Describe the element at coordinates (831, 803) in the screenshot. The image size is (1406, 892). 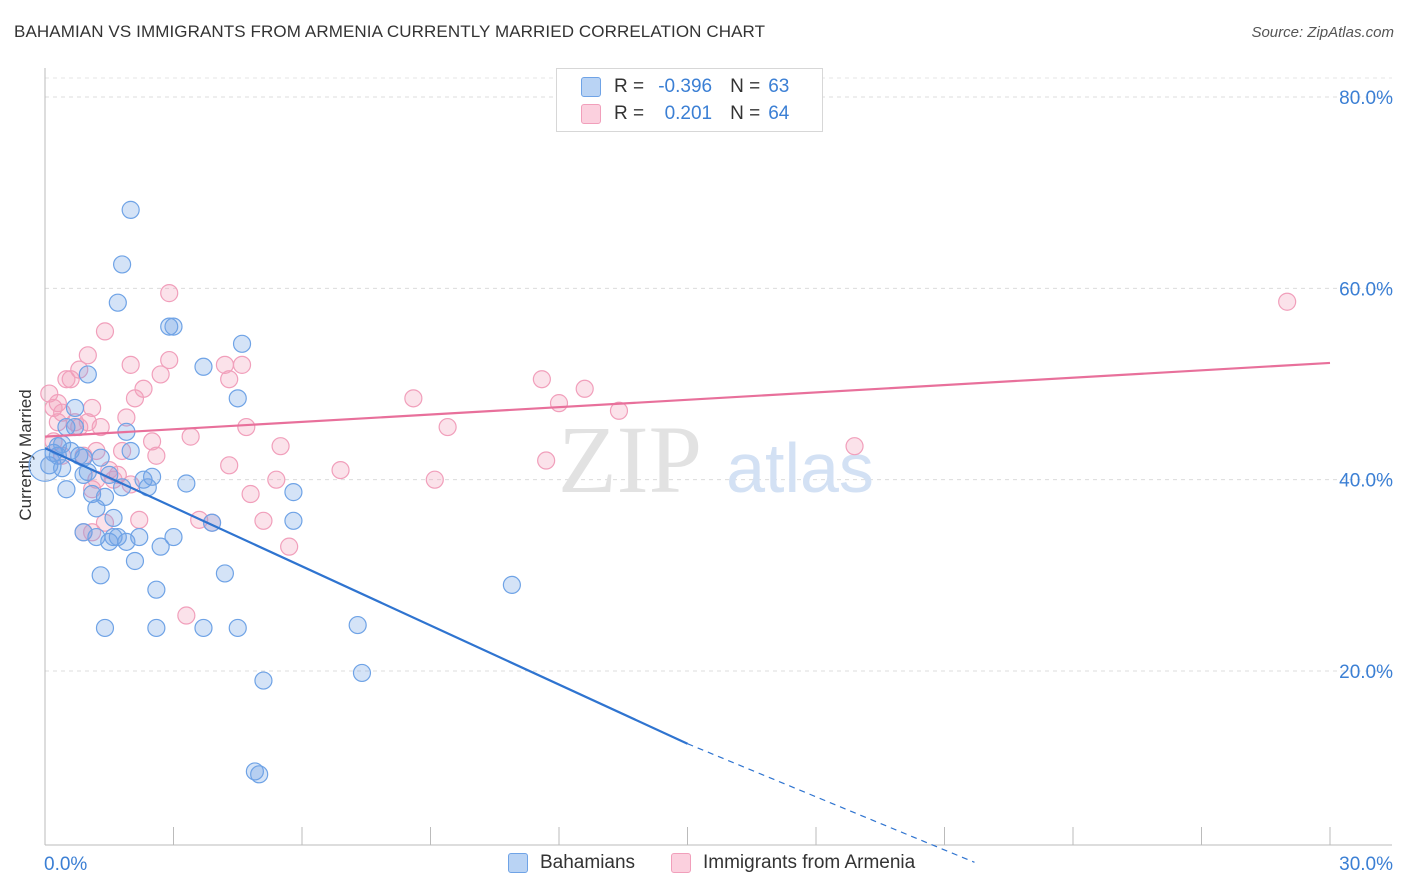
I see `bahamians-trend-extension` at that location.